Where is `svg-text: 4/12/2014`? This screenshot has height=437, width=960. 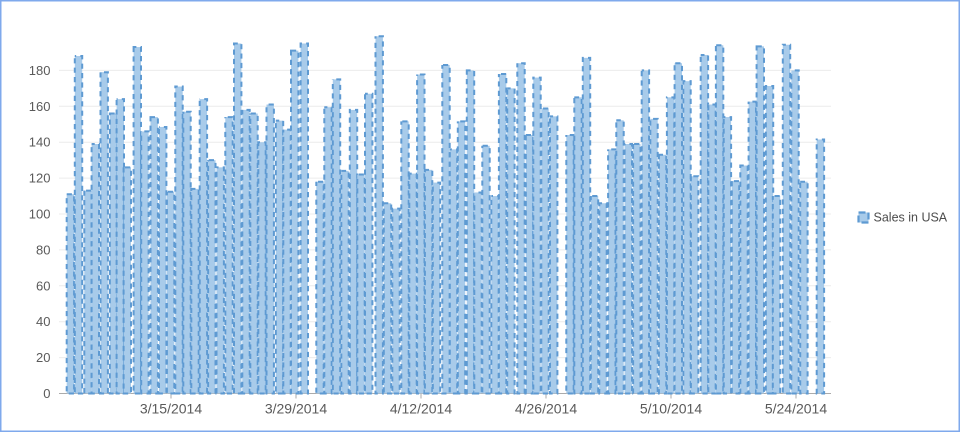
svg-text: 4/12/2014 is located at coordinates (421, 409).